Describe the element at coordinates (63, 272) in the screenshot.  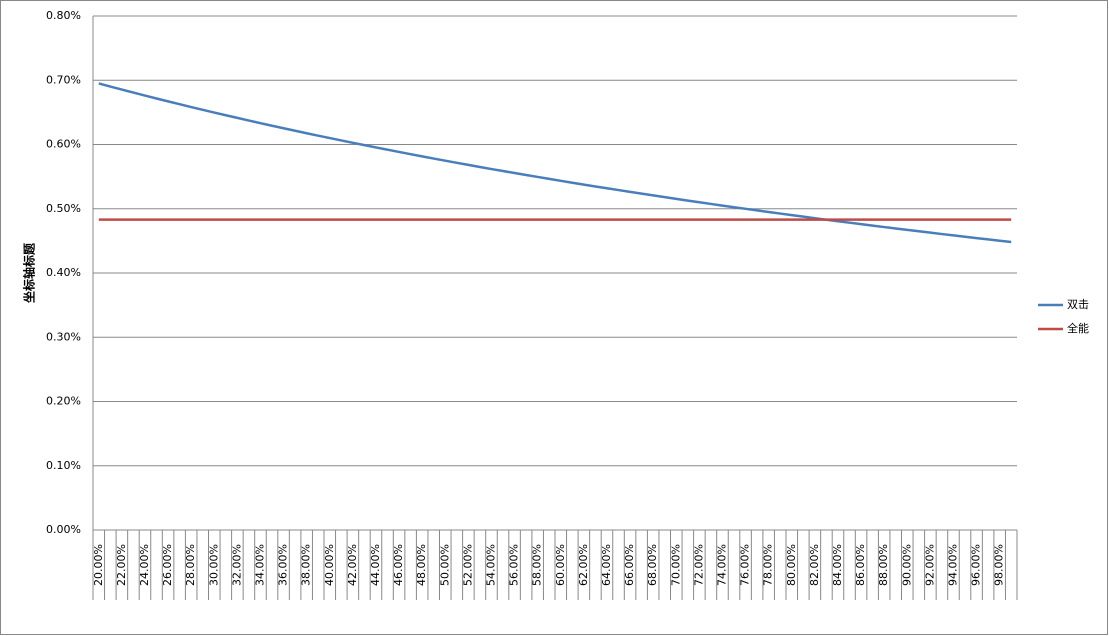
I see `y-tick-label: 0.40%` at that location.